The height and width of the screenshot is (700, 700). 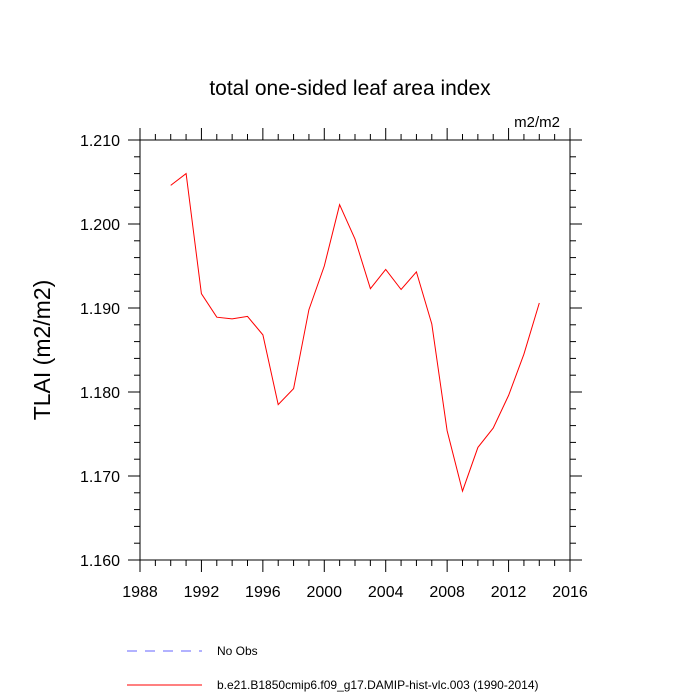 What do you see at coordinates (202, 592) in the screenshot?
I see `x-tick-label: 1992` at bounding box center [202, 592].